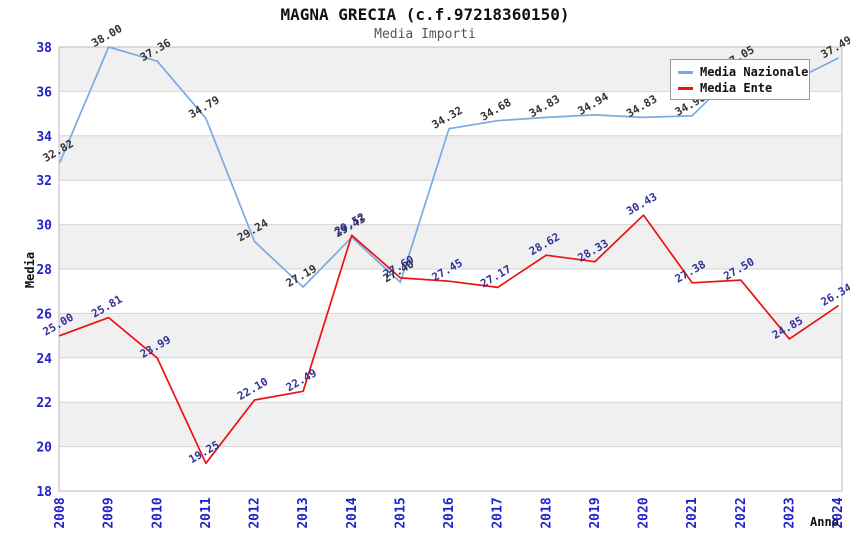 The width and height of the screenshot is (850, 550). What do you see at coordinates (595, 512) in the screenshot?
I see `x-tick-label: 2019` at bounding box center [595, 512].